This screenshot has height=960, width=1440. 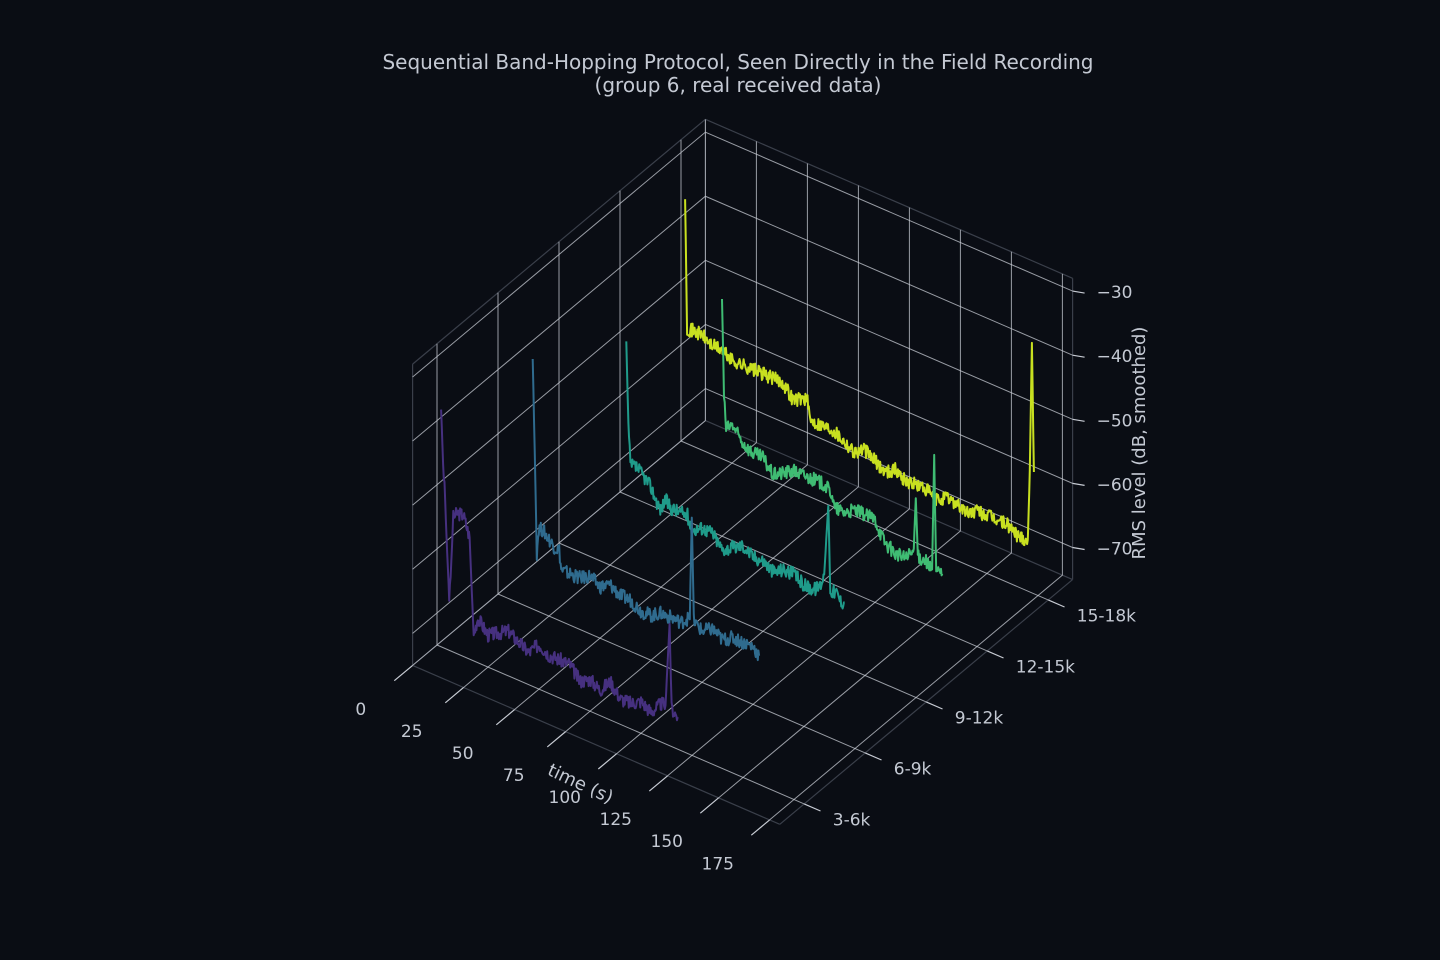 I want to click on chart-title-line2: (group 6, real received data), so click(x=738, y=85).